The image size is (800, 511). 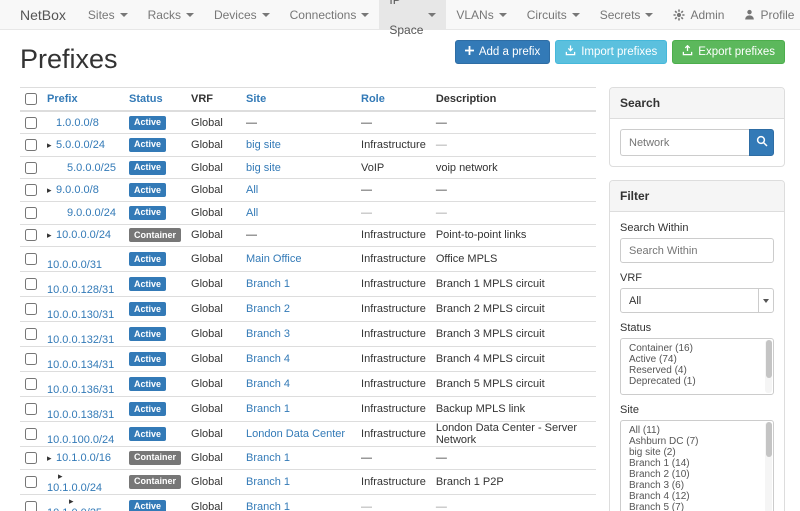 I want to click on nav-item-secrets: Secrets, so click(x=627, y=14).